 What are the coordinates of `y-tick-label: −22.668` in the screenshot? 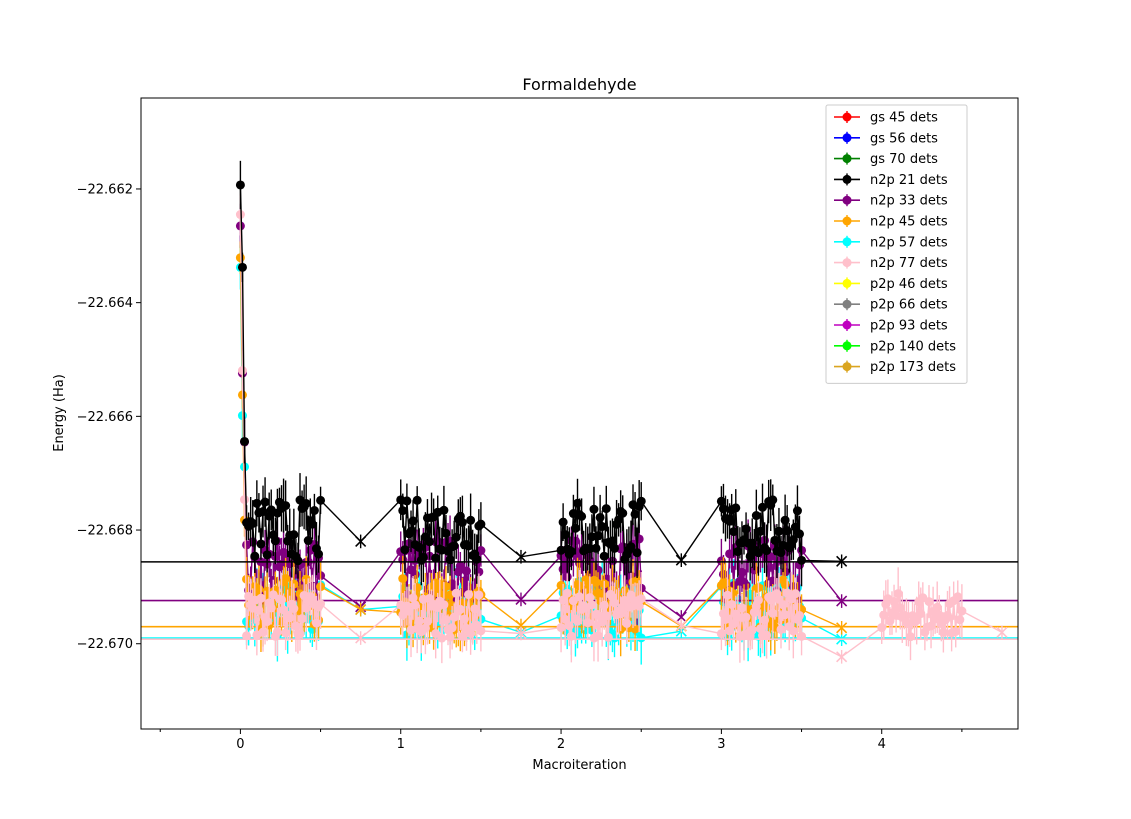 It's located at (105, 531).